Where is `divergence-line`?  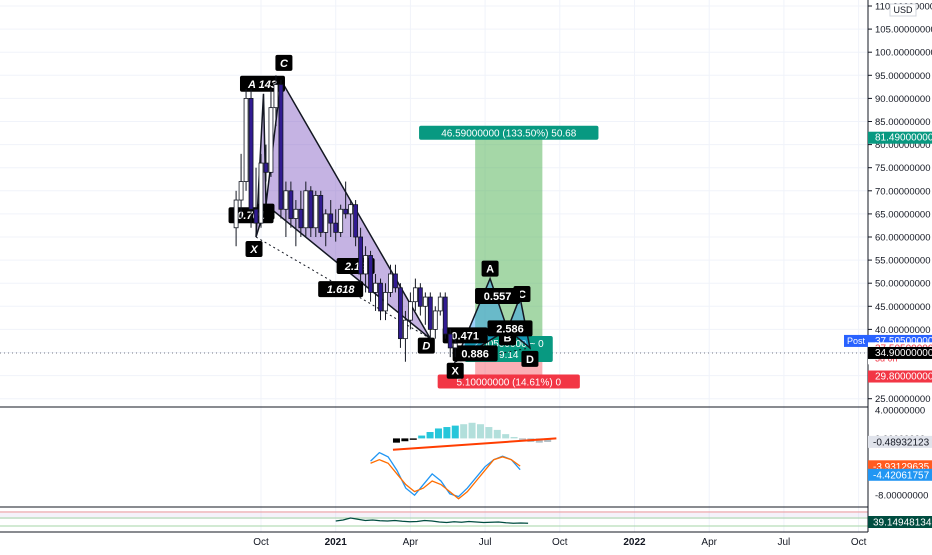 divergence-line is located at coordinates (474, 444).